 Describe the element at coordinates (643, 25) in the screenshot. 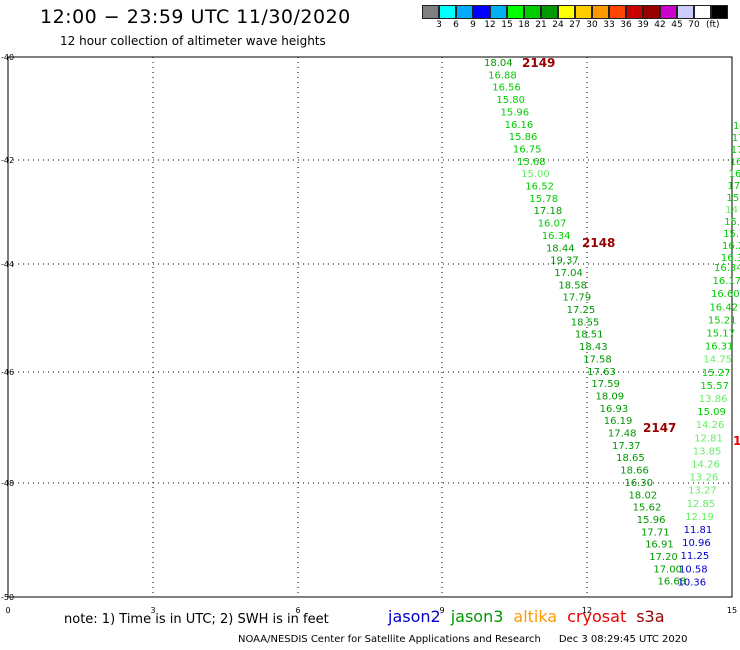

I see `legend-tick-label: 39` at that location.